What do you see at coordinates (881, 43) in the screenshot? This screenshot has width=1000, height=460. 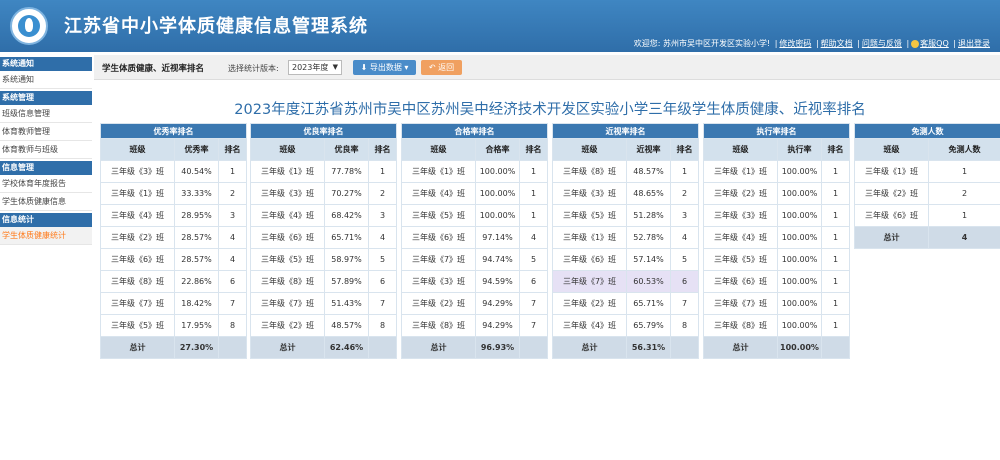 I see `feedback-link: 问题与反馈` at bounding box center [881, 43].